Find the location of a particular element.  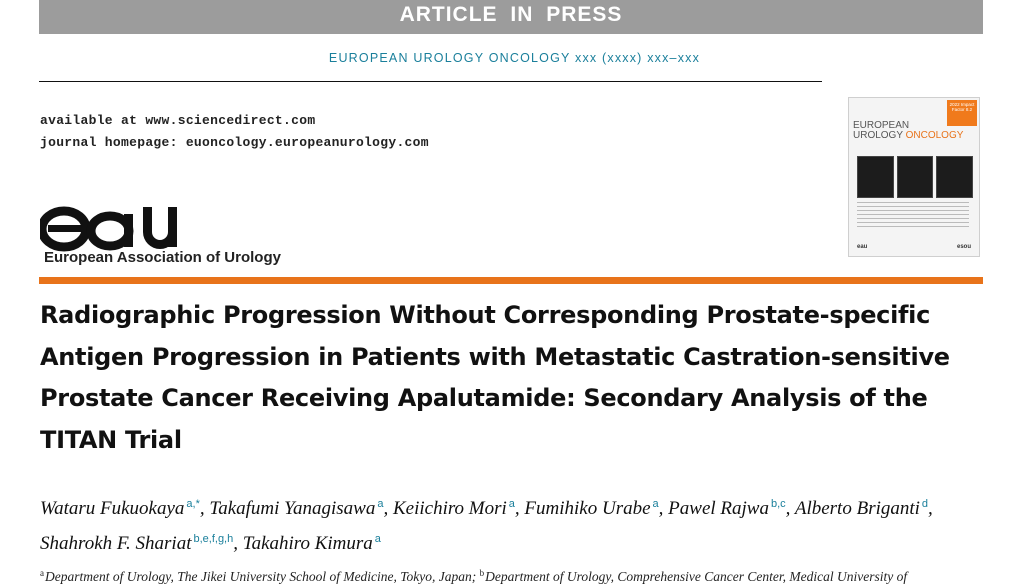

affiliation-mark: b is located at coordinates (482, 573).